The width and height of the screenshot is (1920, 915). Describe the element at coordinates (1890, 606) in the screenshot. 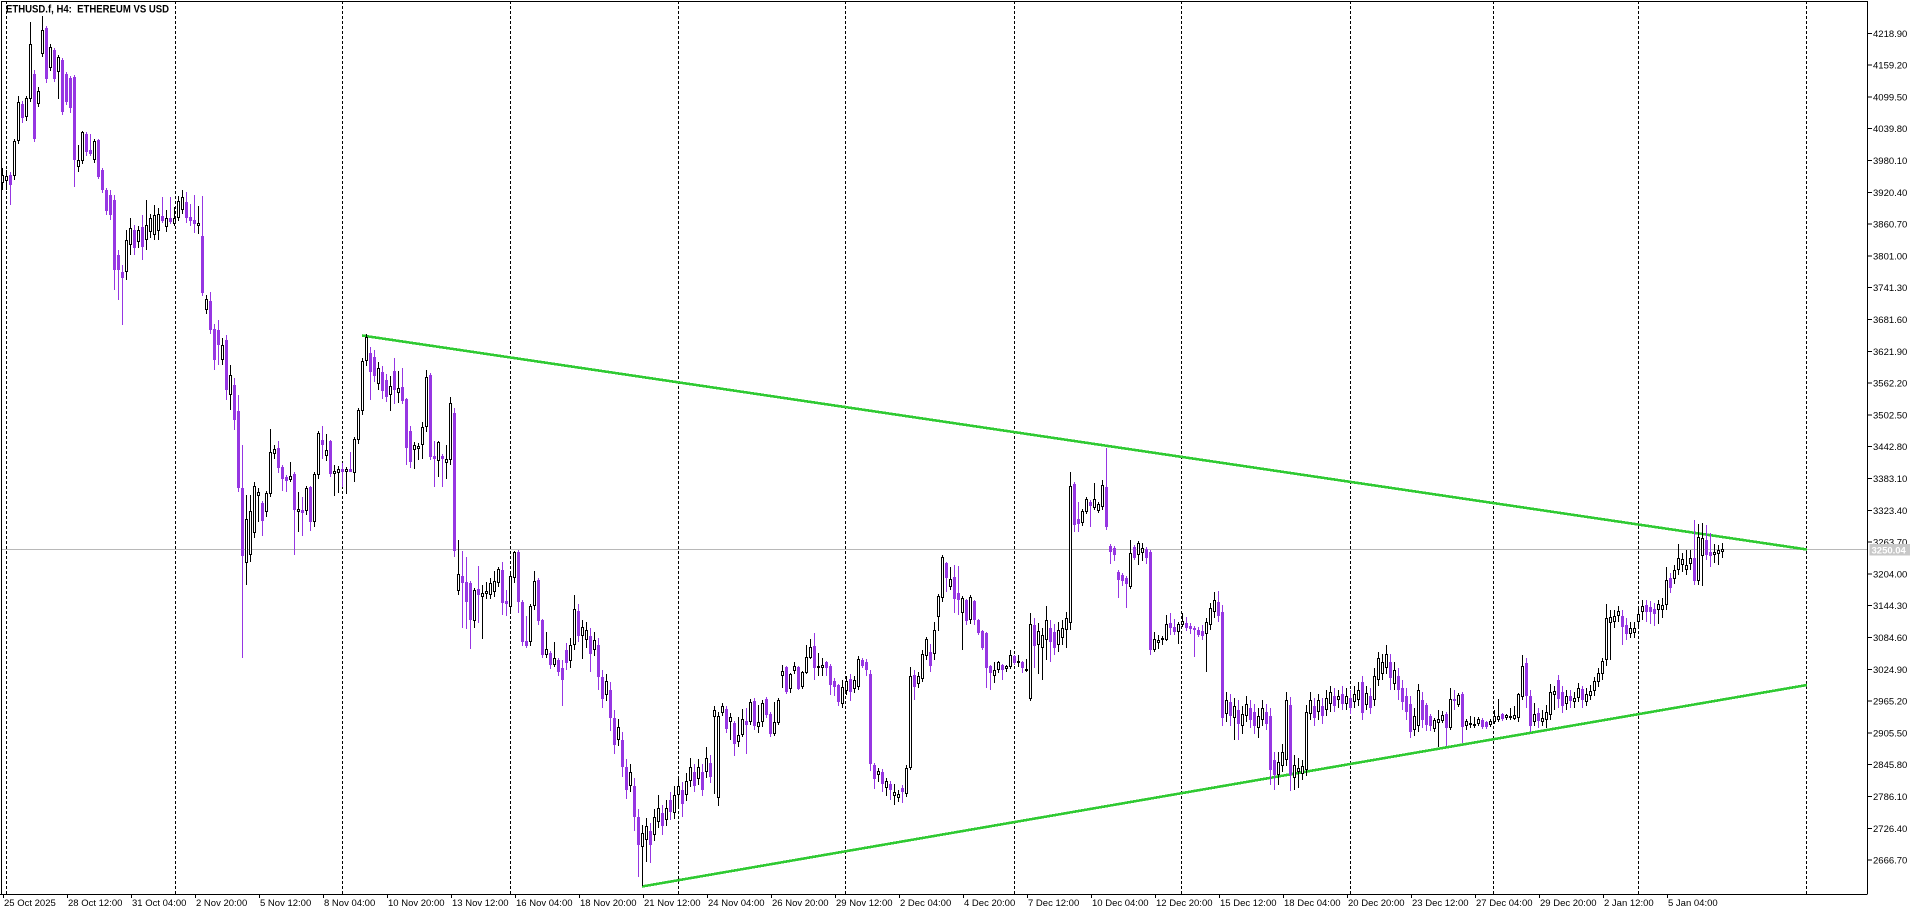

I see `svg-text: 3144.30` at that location.